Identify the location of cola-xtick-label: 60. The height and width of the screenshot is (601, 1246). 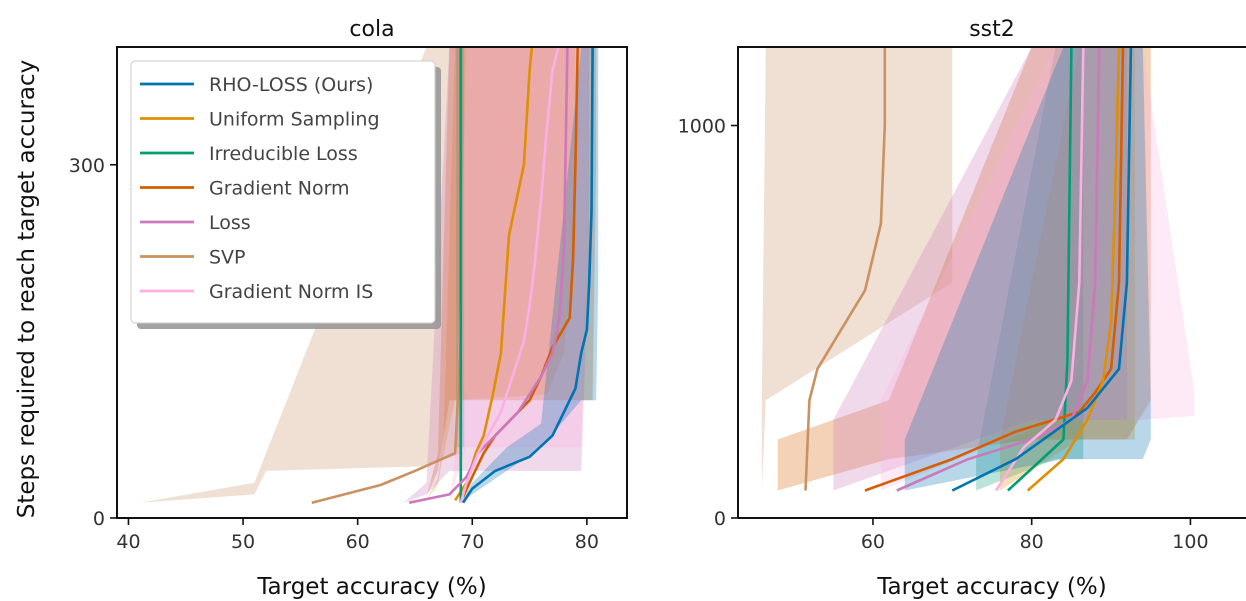
(358, 542).